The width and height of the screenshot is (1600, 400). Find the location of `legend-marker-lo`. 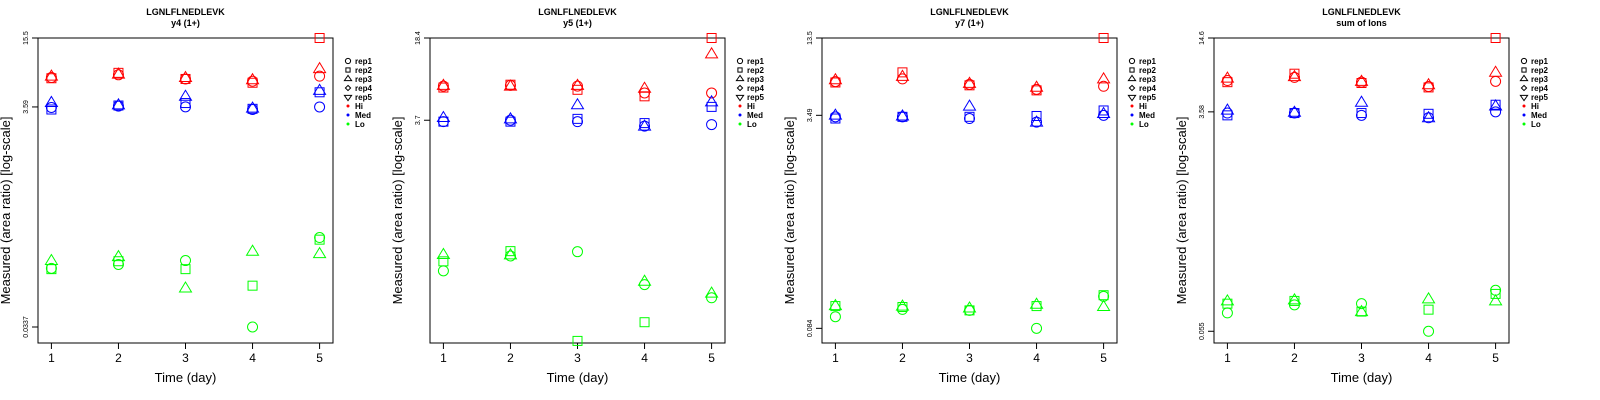

legend-marker-lo is located at coordinates (740, 124).